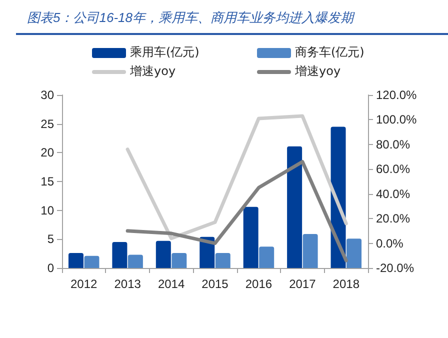 The image size is (448, 338). What do you see at coordinates (258, 284) in the screenshot?
I see `x-tick-label: 2016` at bounding box center [258, 284].